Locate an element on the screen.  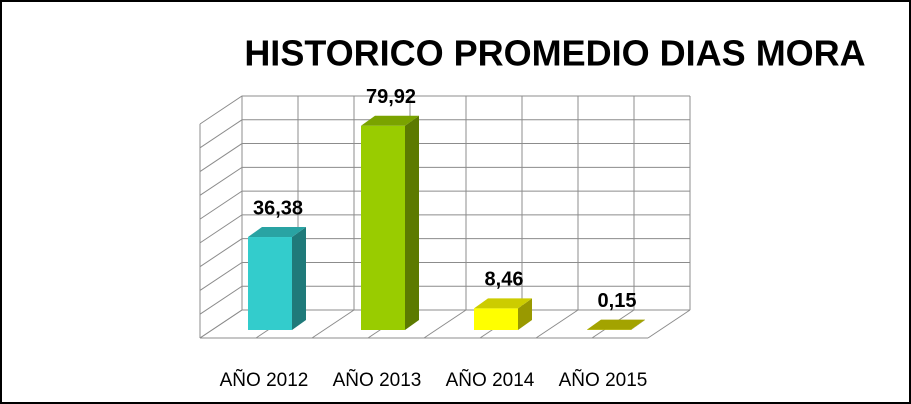
value-label: 0,15 is located at coordinates (617, 301).